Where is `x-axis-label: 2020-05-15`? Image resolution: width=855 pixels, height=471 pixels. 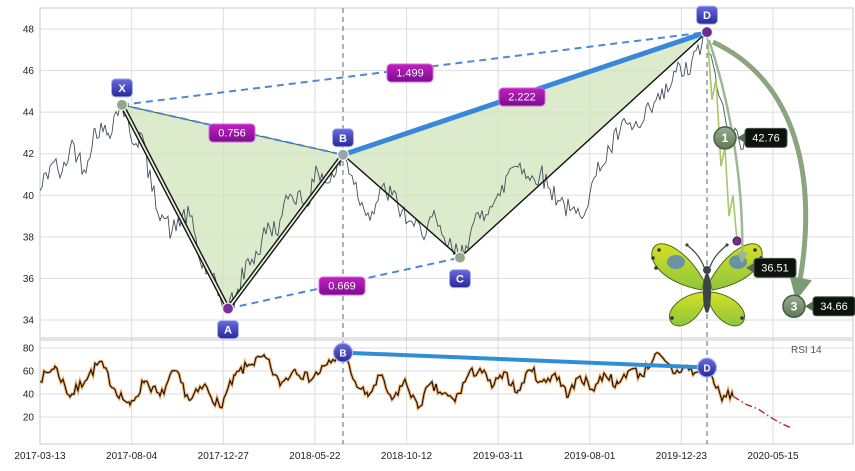 x-axis-label: 2020-05-15 is located at coordinates (773, 456).